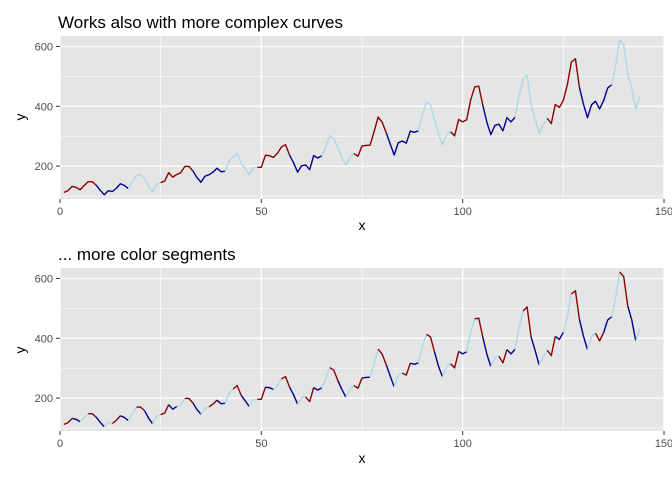  I want to click on y-tick-label: 200, so click(44, 399).